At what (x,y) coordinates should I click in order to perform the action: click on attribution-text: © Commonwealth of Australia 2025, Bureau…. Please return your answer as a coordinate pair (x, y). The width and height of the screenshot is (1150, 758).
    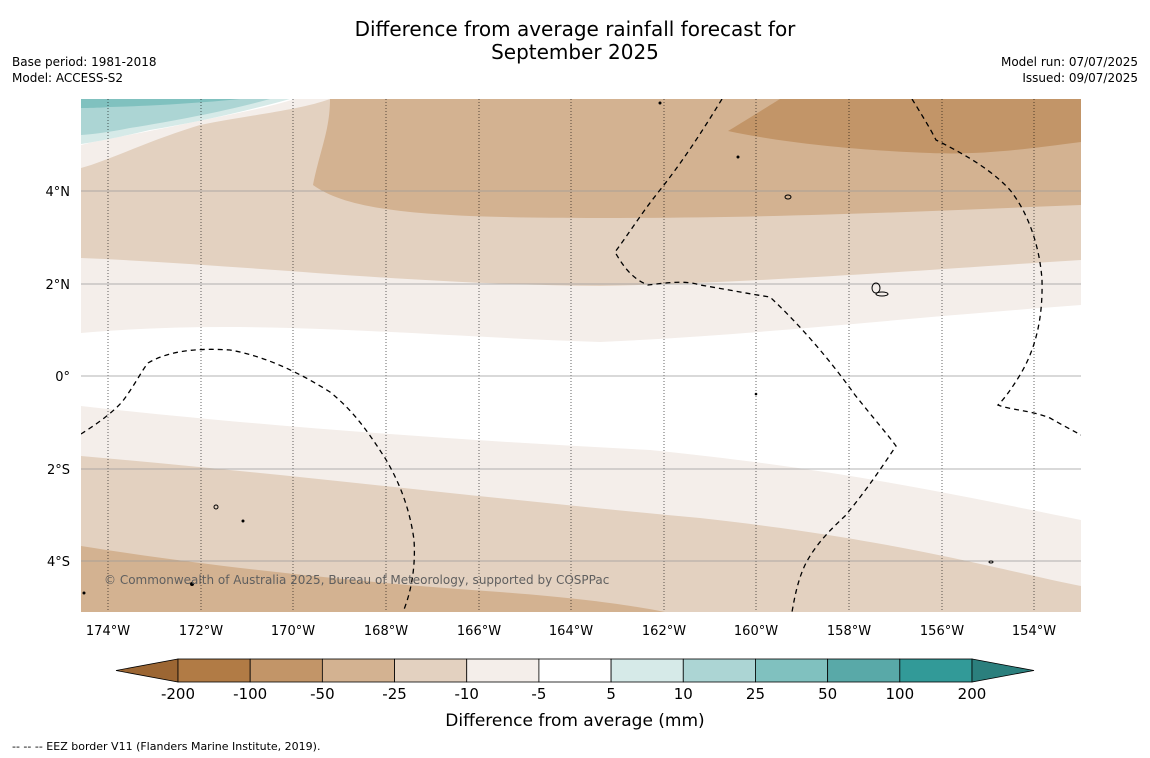
    Looking at the image, I should click on (356, 580).